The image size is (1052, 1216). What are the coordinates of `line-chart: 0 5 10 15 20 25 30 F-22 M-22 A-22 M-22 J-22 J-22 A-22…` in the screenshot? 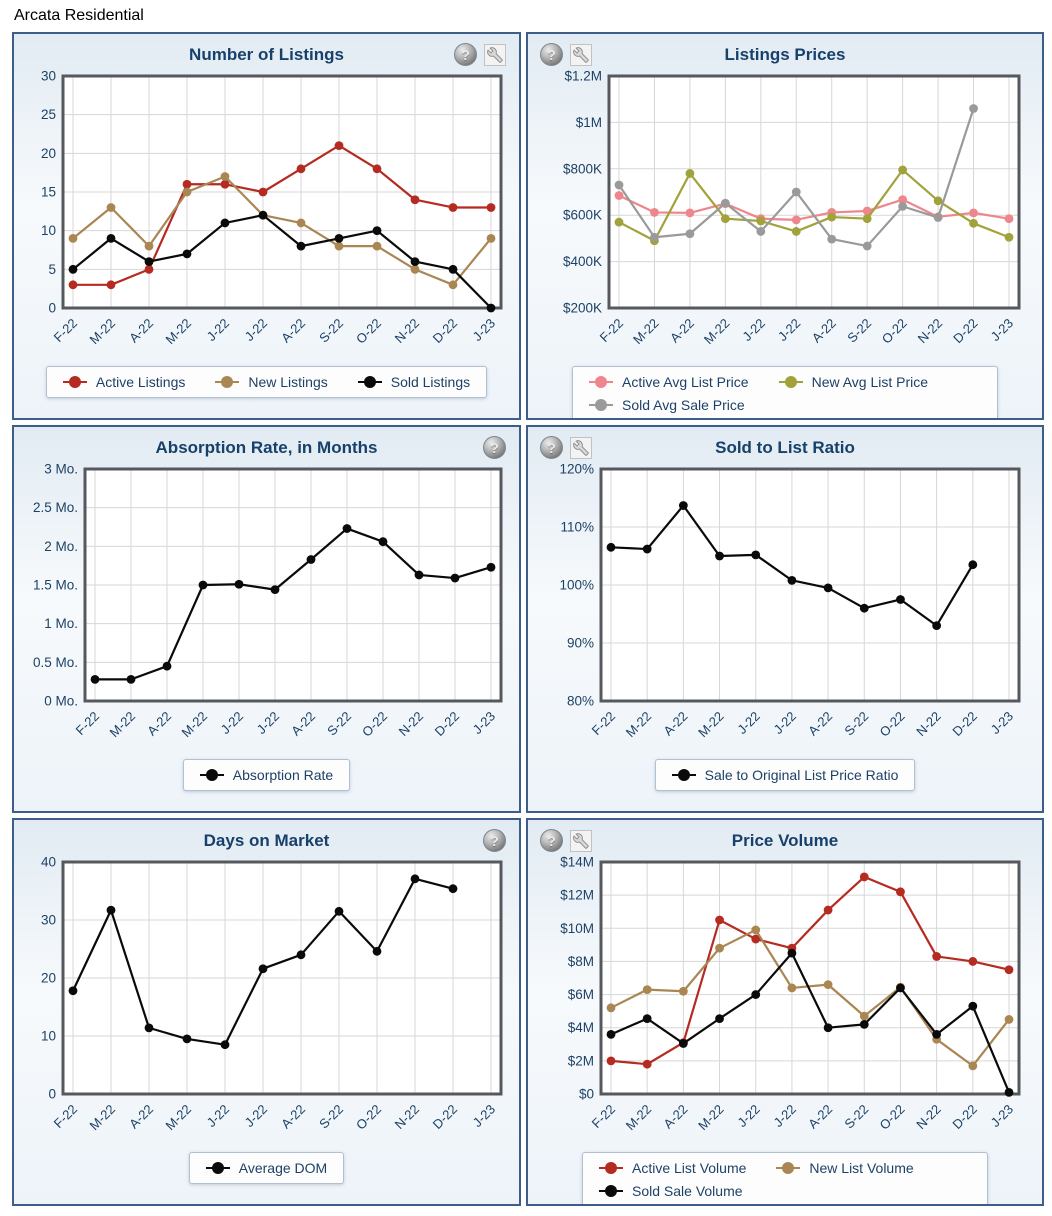 It's located at (266, 219).